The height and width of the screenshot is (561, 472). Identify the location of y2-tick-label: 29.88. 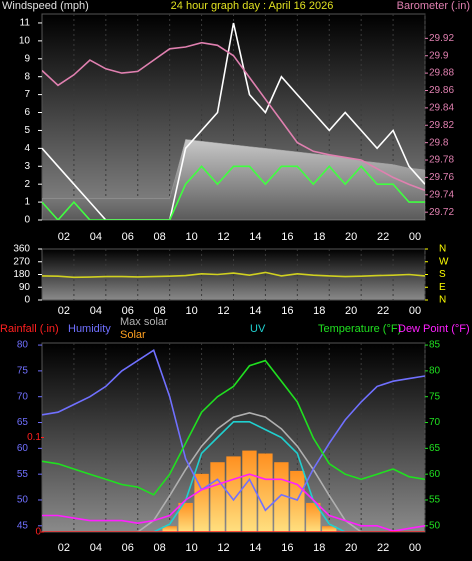
(441, 73).